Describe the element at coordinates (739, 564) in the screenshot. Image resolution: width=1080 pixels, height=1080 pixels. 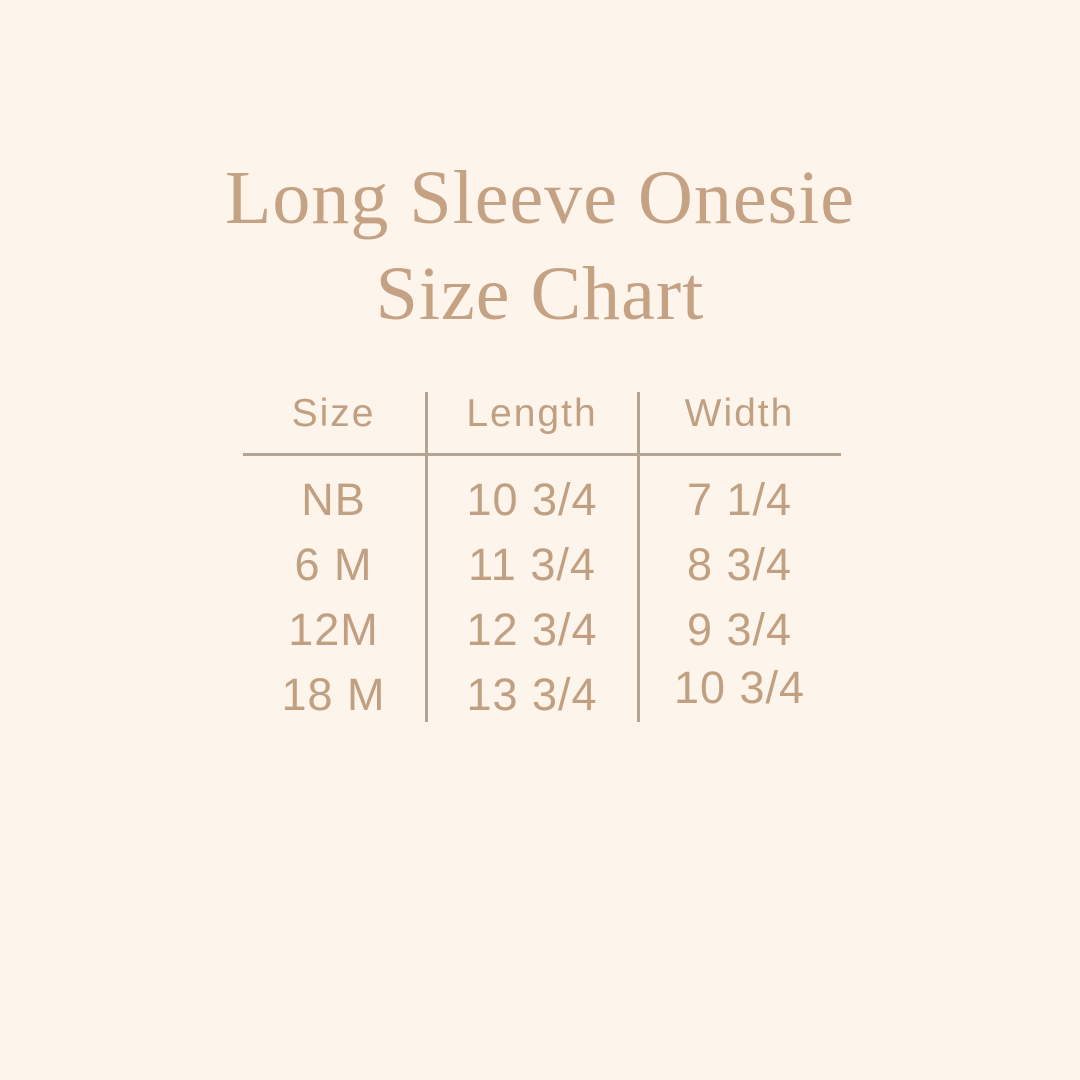
I see `width-value: 8 3/4` at that location.